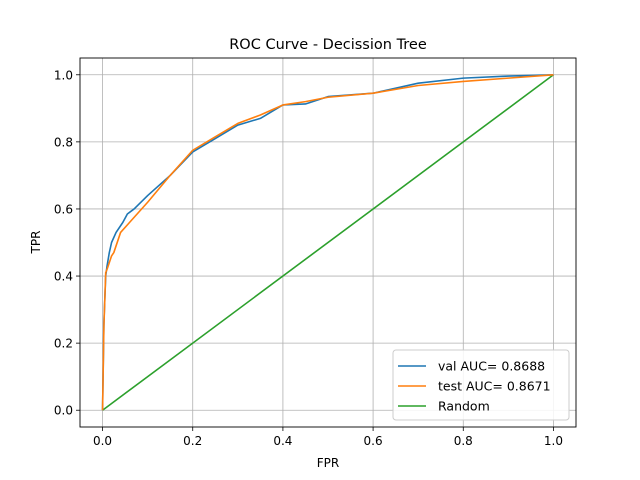  Describe the element at coordinates (328, 45) in the screenshot. I see `chart-title: ROC Curve - Decission Tree` at that location.